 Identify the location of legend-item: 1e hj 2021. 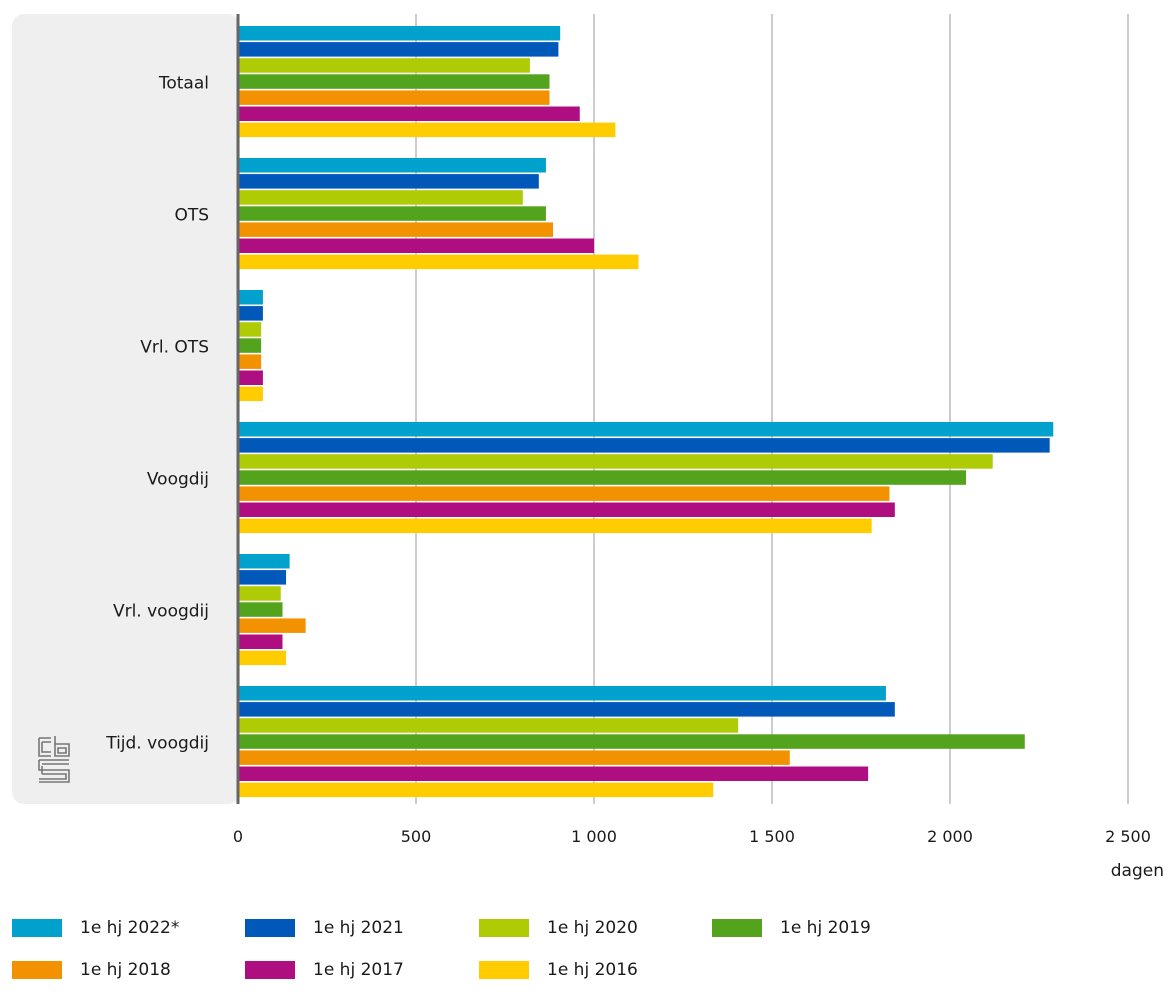
(324, 928).